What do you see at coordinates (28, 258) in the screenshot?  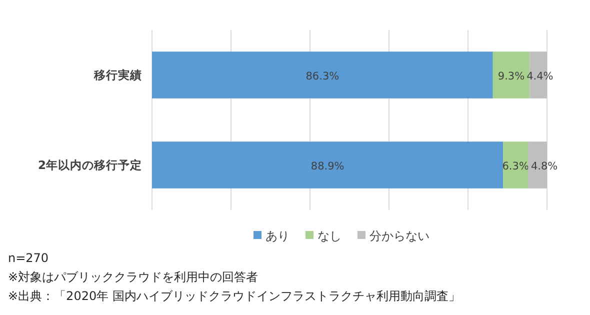 I see `text: n=270` at bounding box center [28, 258].